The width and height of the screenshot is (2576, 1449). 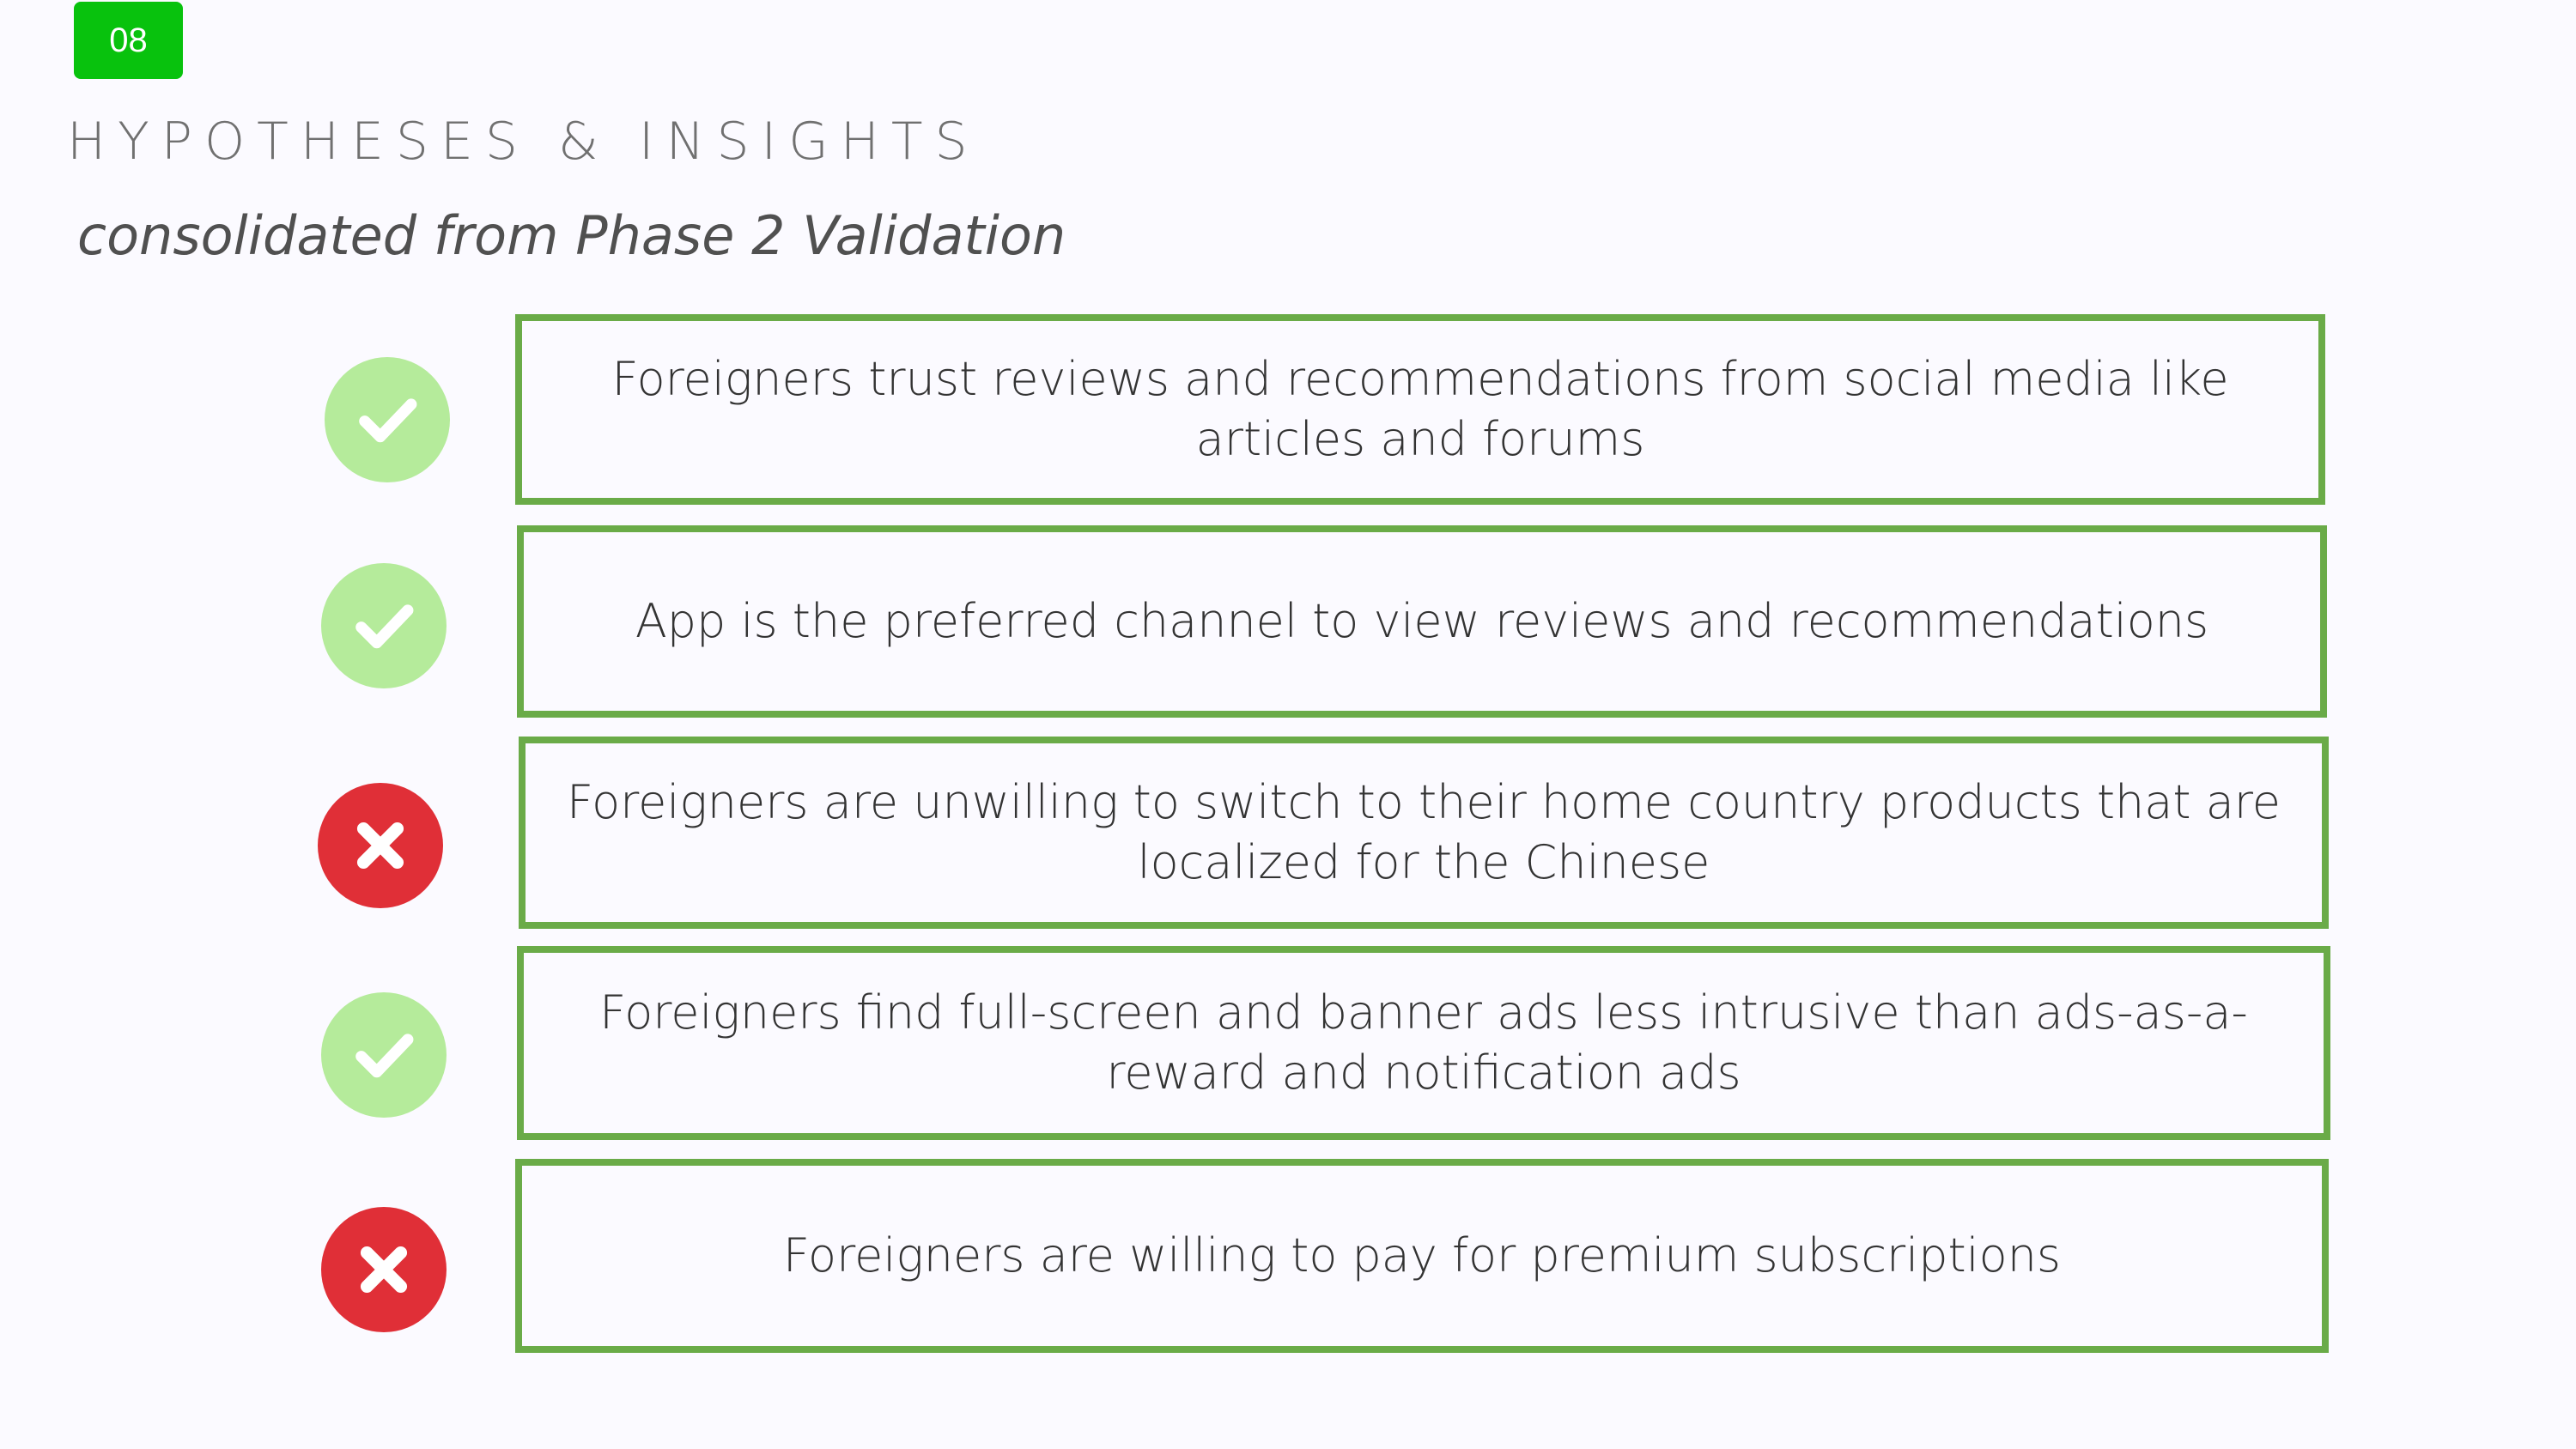 What do you see at coordinates (523, 142) in the screenshot?
I see `page-title: HYPOTHESES & INSIGHTS` at bounding box center [523, 142].